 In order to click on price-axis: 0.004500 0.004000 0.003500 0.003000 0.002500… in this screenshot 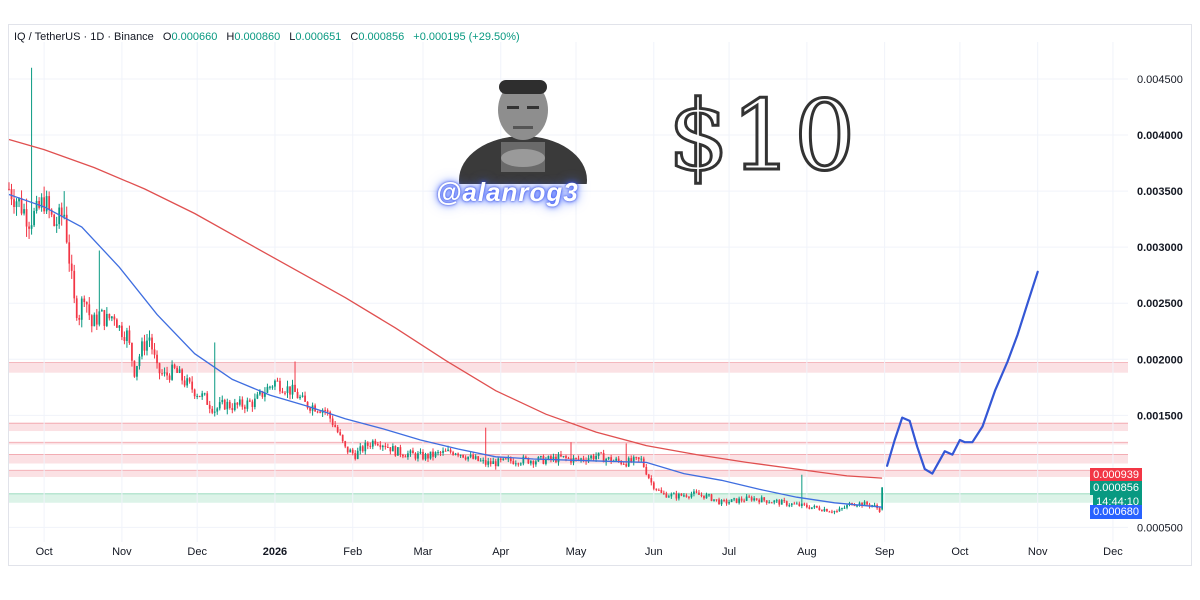, I will do `click(1160, 304)`.